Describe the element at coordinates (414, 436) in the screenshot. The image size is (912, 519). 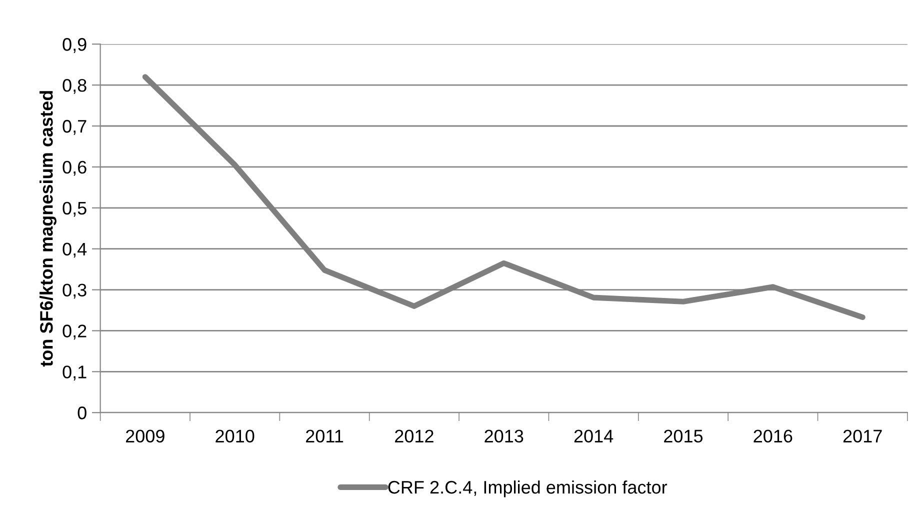
I see `x-tick-label: 2012` at that location.